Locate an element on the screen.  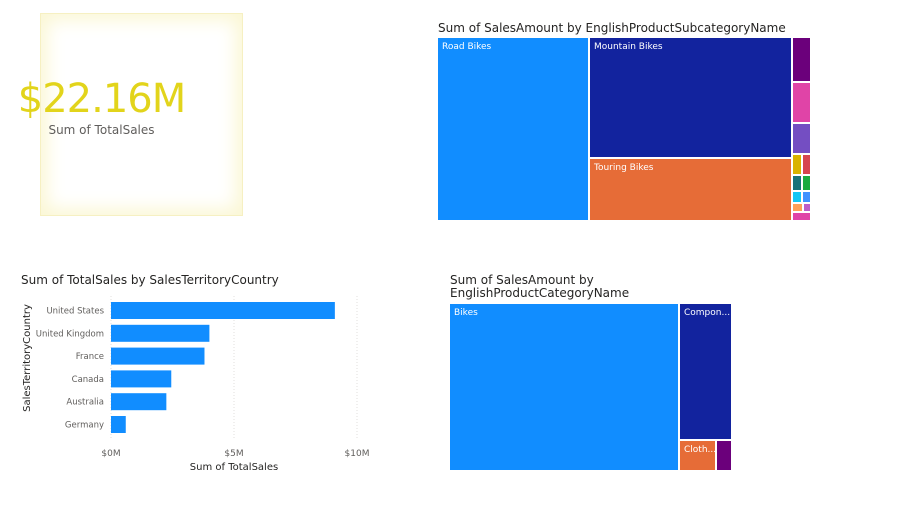
y-category-label: United States is located at coordinates (75, 312).